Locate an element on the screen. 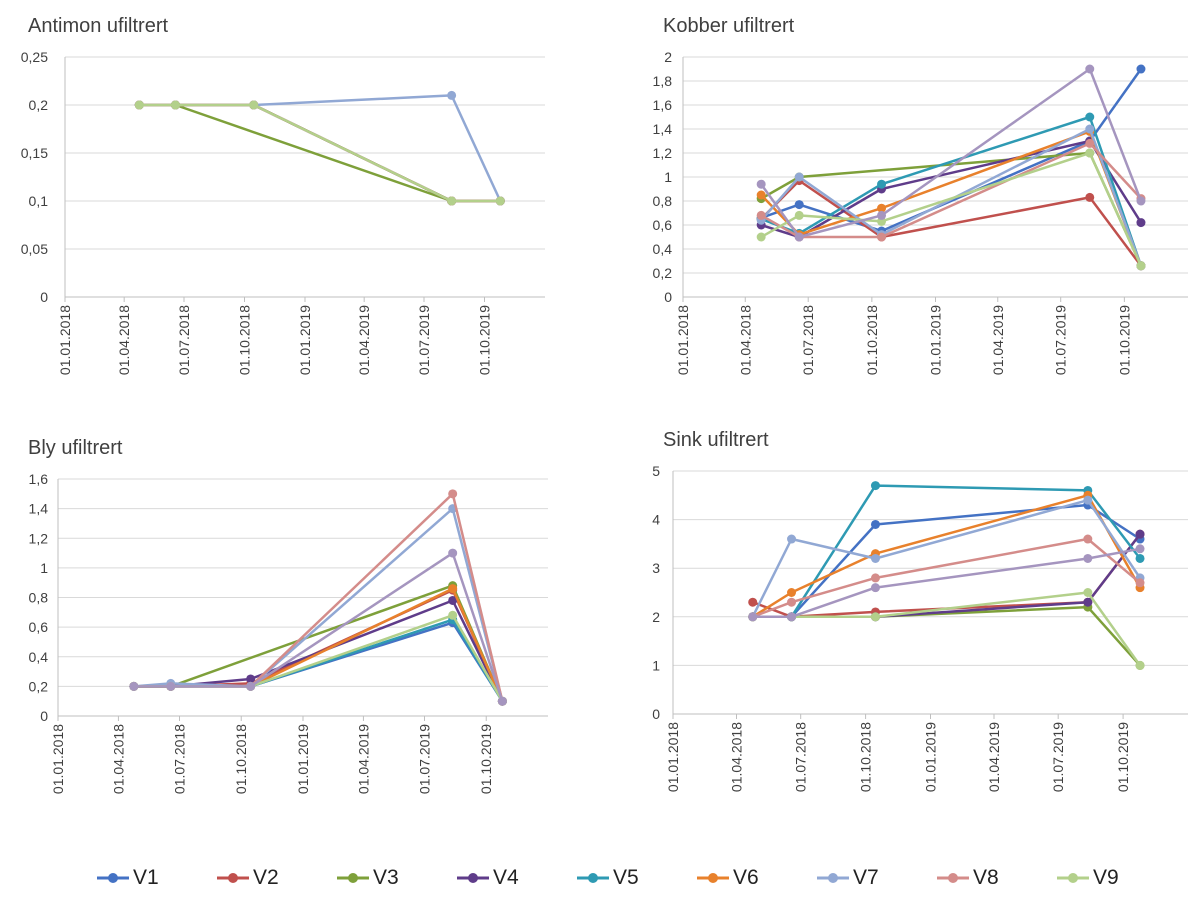  legend-item-v2: V2 is located at coordinates (247, 878).